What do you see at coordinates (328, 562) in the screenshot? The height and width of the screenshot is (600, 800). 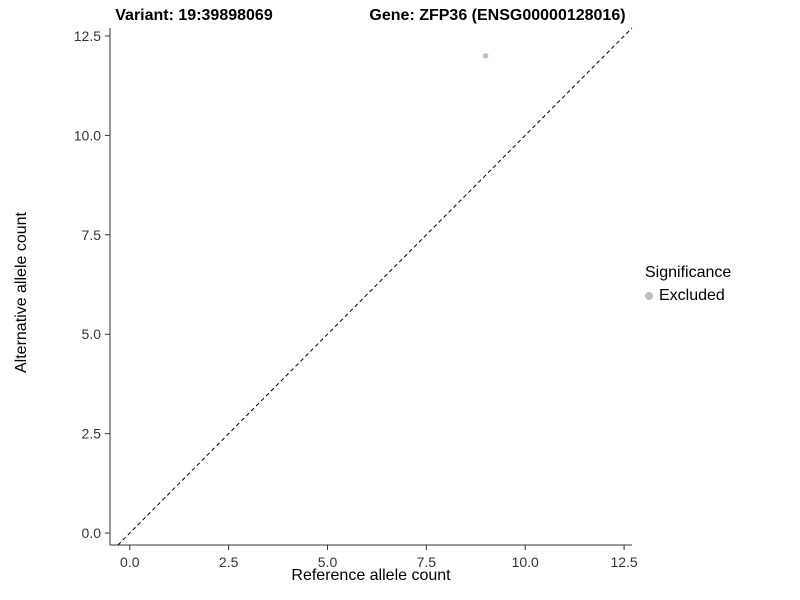 I see `x-tick-label: 5.0` at bounding box center [328, 562].